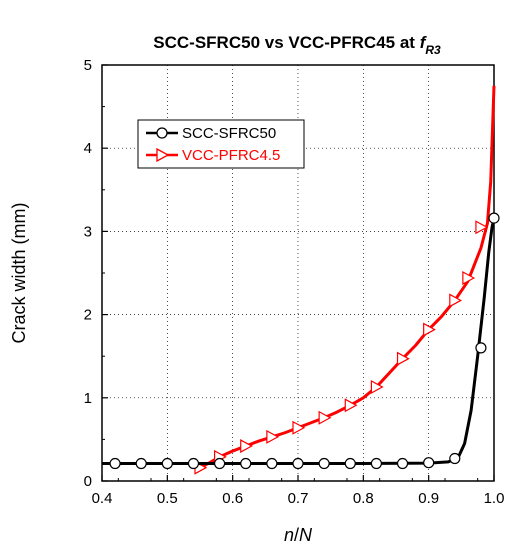 This screenshot has height=550, width=524. Describe the element at coordinates (298, 498) in the screenshot. I see `x-tick-label: 0.7` at that location.